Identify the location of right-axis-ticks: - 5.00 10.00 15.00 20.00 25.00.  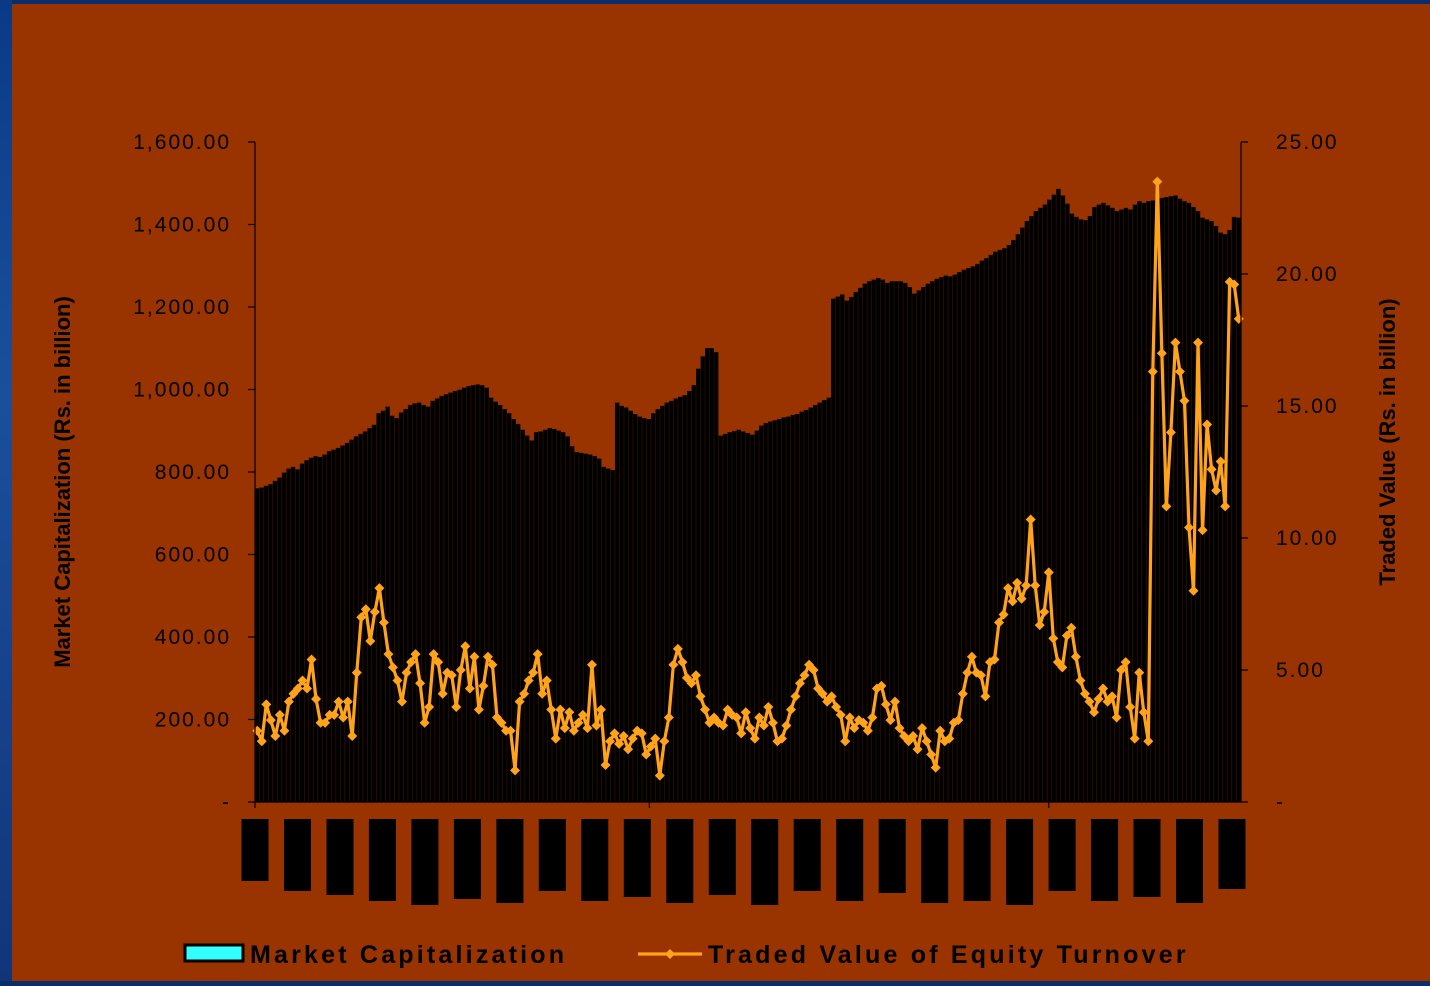
(1289, 472).